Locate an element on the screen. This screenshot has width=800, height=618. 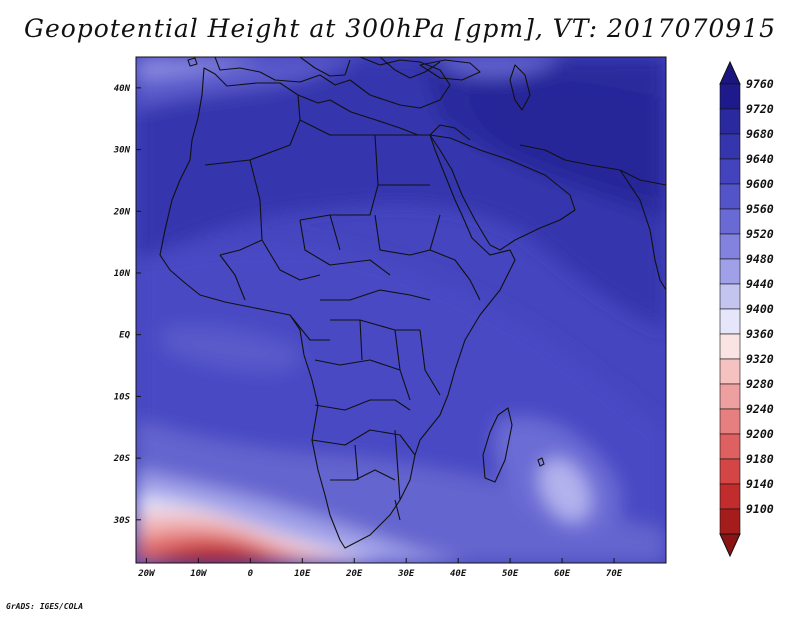
colorbar-label: 9400 is located at coordinates (760, 309).